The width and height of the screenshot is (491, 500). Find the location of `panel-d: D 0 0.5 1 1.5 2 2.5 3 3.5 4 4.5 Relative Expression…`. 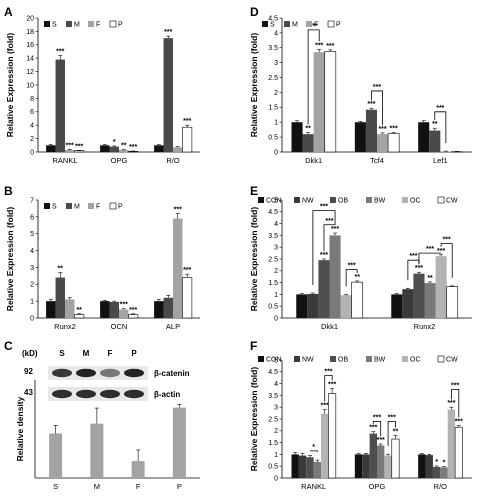

panel-d: D 0 0.5 1 1.5 2 2.5 3 3.5 4 4.5 Relative Expression… is located at coordinates (360, 85).